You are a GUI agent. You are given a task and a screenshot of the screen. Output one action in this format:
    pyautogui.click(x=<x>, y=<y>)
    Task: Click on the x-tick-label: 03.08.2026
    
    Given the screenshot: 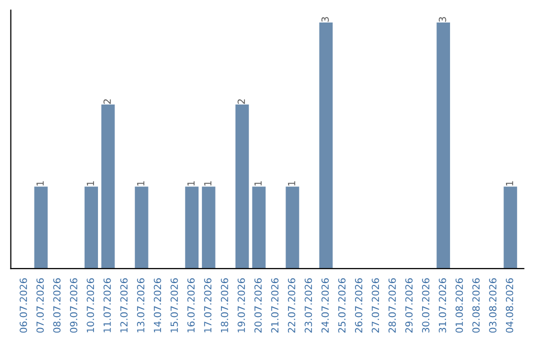 What is the action you would take?
    pyautogui.click(x=492, y=305)
    